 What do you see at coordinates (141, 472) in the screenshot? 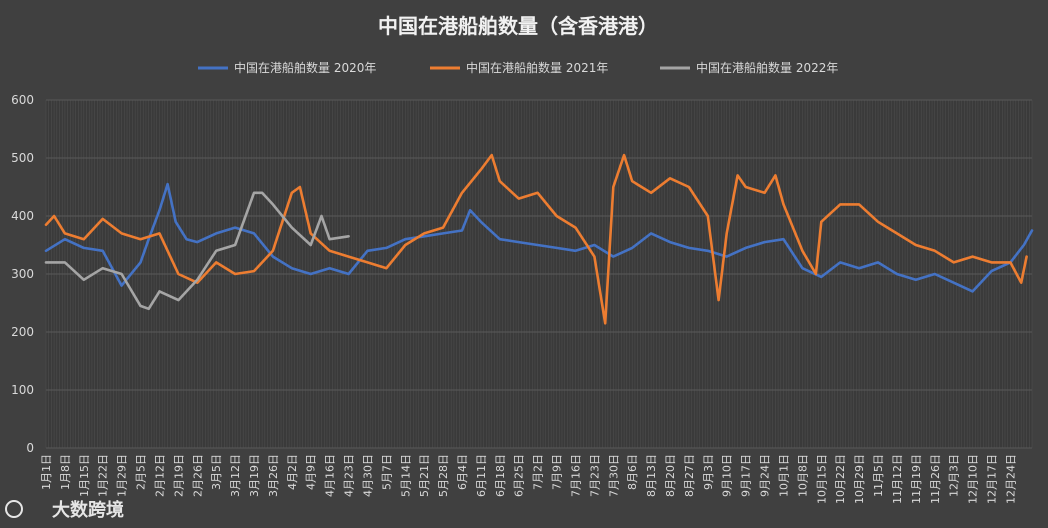
I see `x-tick-label: 2月5日` at bounding box center [141, 472].